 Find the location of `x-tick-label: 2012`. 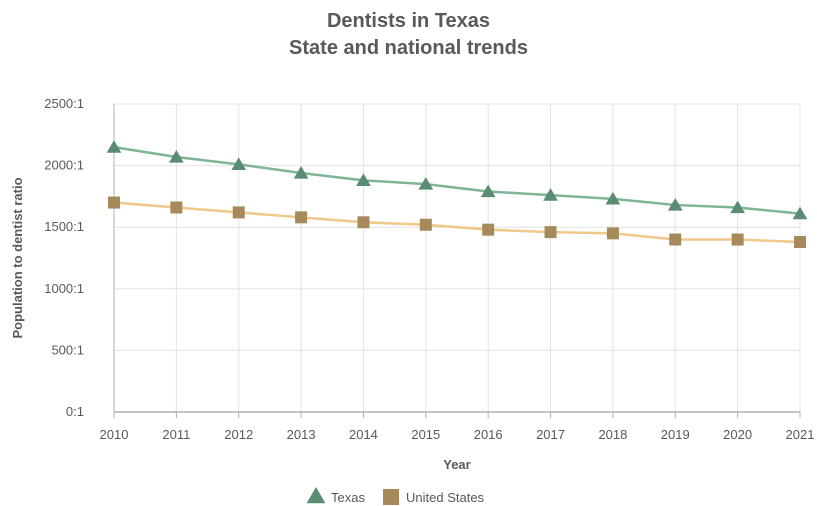

x-tick-label: 2012 is located at coordinates (238, 434).